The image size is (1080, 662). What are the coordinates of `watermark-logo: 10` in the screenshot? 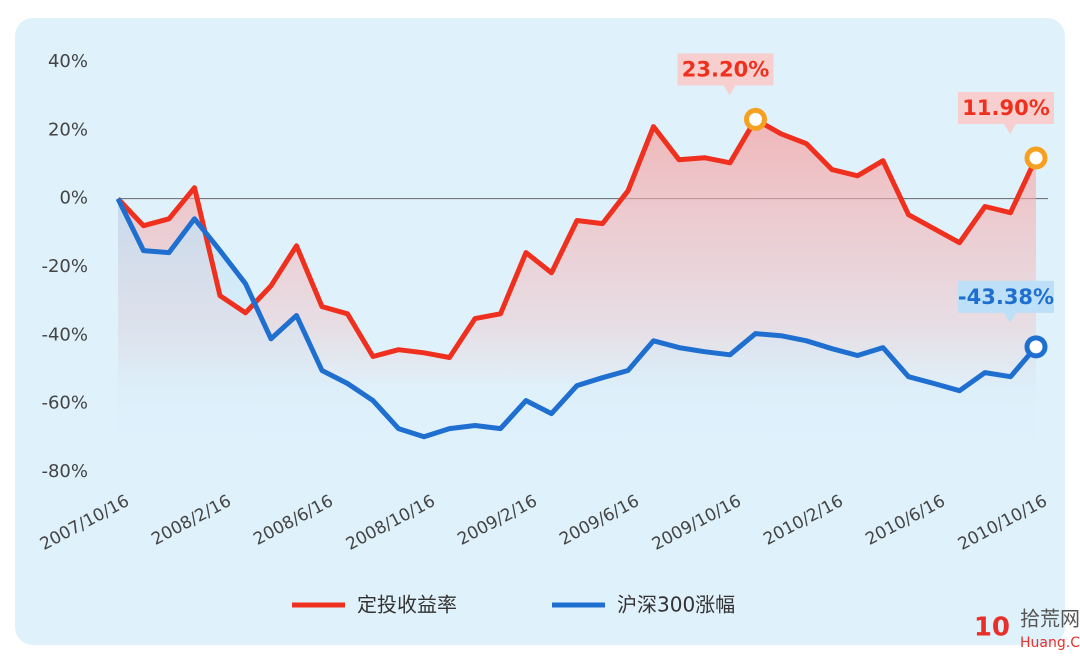 It's located at (992, 628).